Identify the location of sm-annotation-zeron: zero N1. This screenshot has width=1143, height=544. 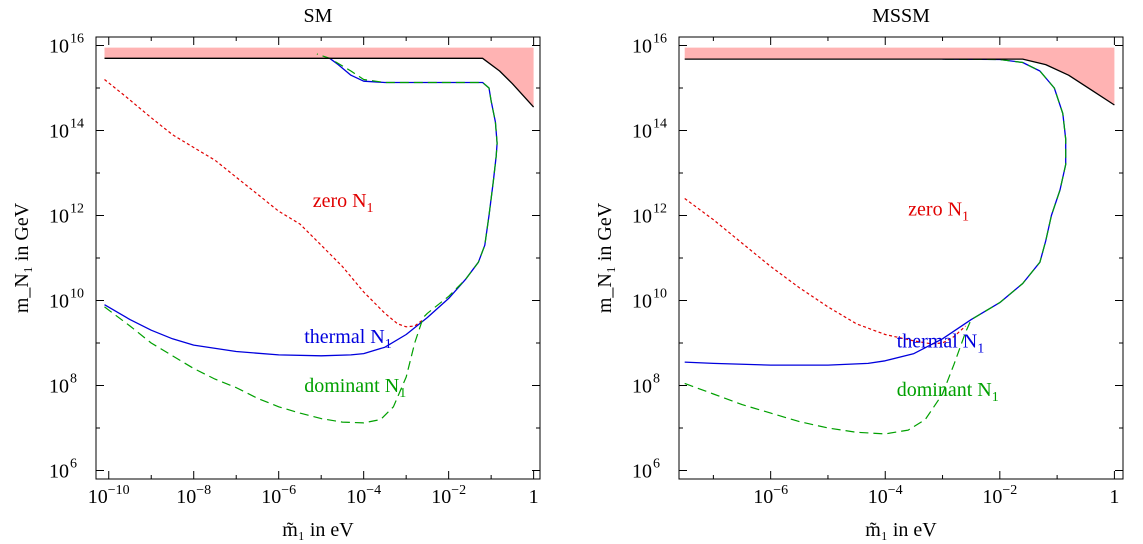
(343, 203).